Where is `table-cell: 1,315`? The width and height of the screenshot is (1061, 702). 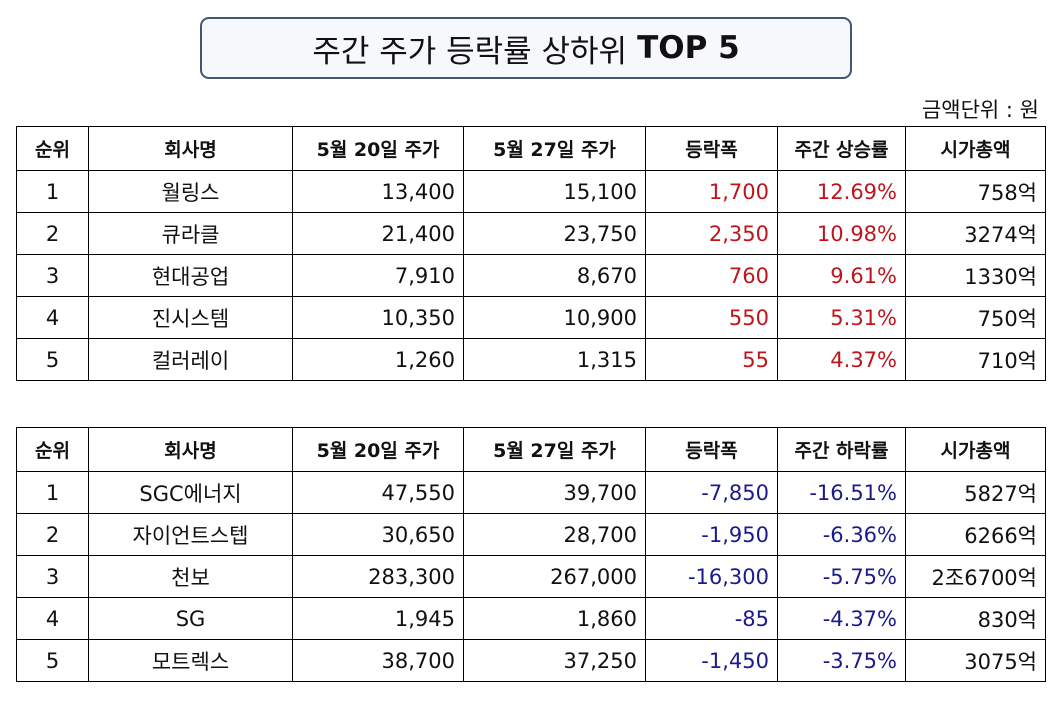 table-cell: 1,315 is located at coordinates (554, 359).